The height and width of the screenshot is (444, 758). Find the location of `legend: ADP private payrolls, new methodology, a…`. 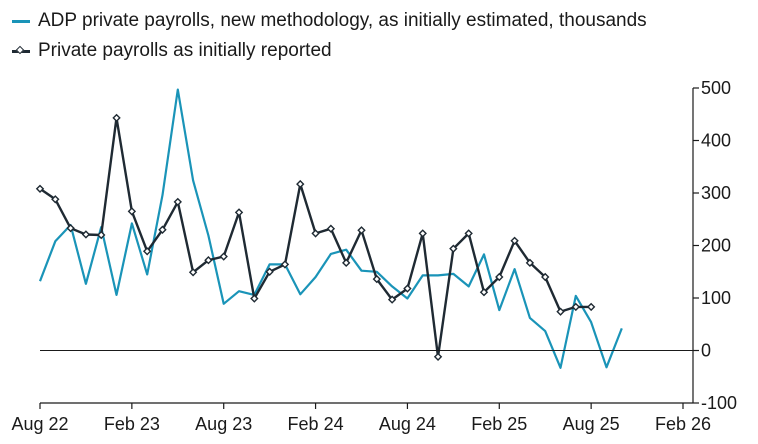

legend: ADP private payrolls, new methodology, a… is located at coordinates (329, 36).